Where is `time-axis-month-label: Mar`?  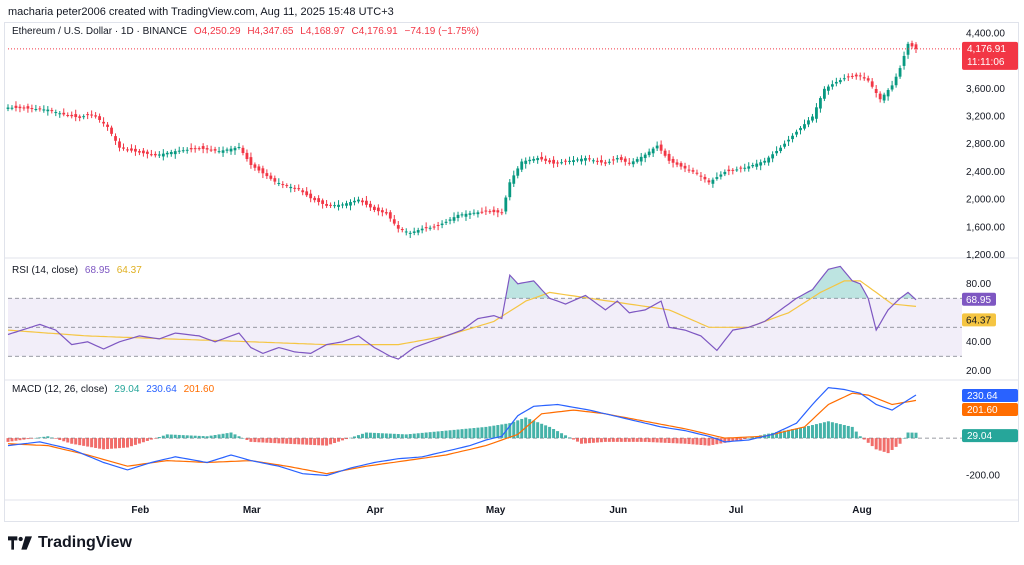
time-axis-month-label: Mar is located at coordinates (252, 510).